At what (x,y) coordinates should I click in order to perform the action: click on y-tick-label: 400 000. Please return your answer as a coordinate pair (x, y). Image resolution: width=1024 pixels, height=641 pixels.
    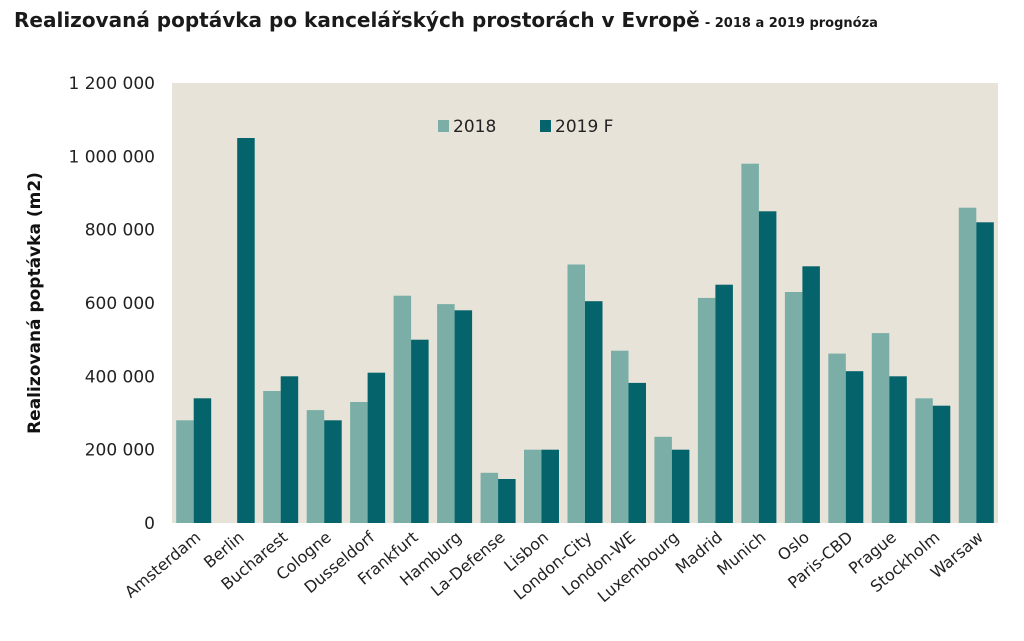
    Looking at the image, I should click on (120, 377).